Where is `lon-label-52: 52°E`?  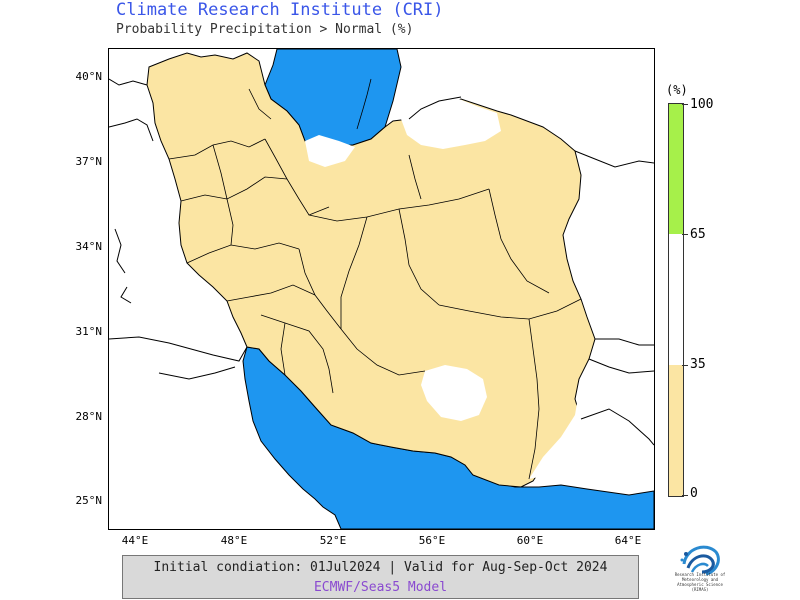
lon-label-52: 52°E is located at coordinates (333, 540).